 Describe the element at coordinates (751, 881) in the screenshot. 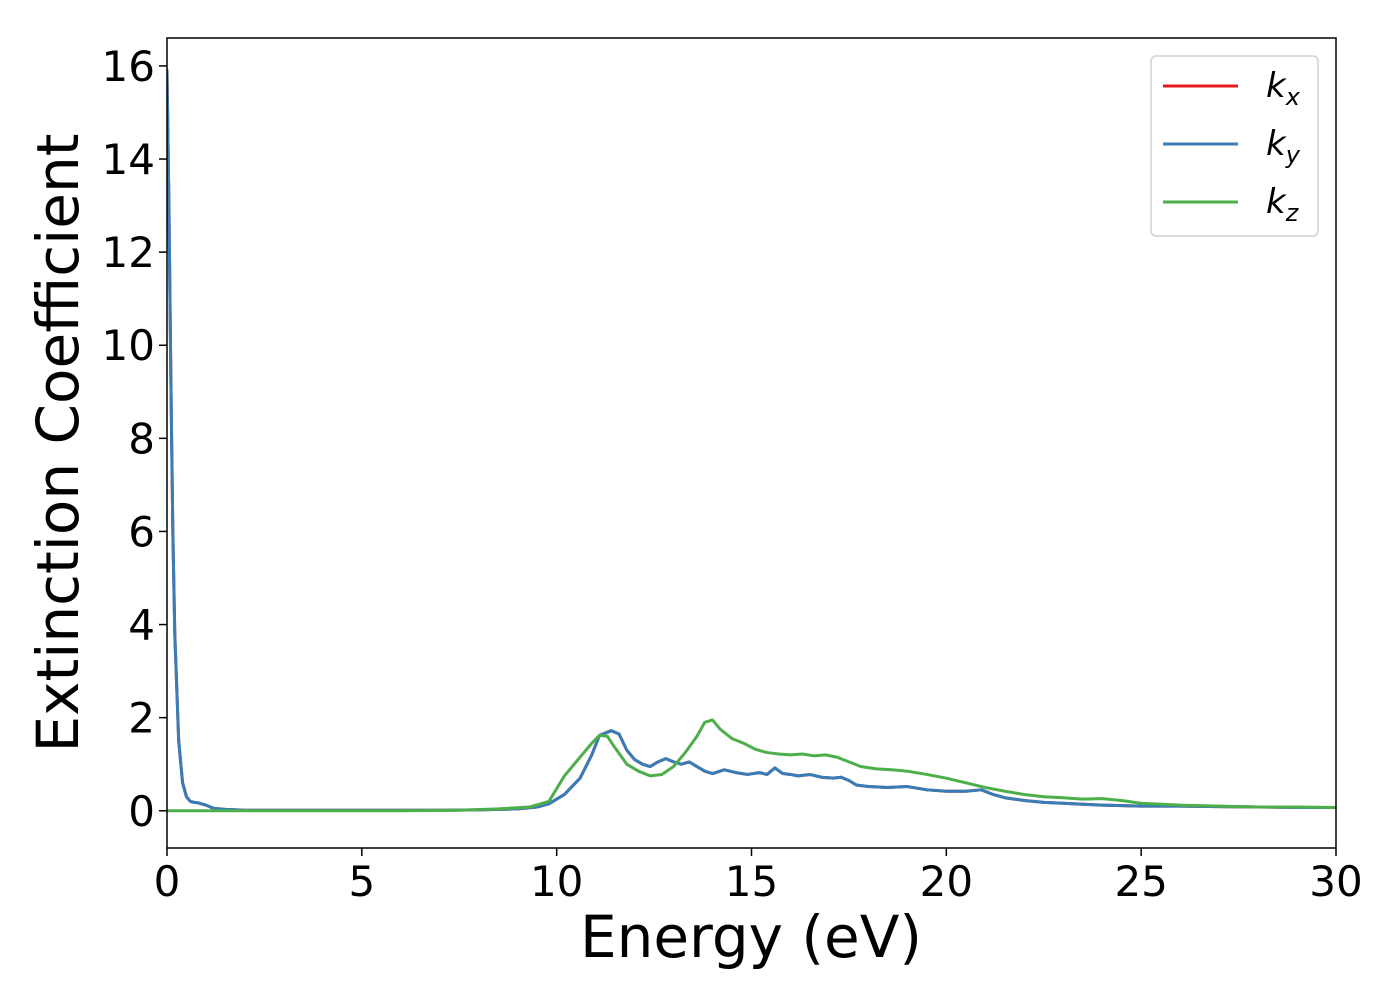

I see `x-tick-label: 15` at that location.